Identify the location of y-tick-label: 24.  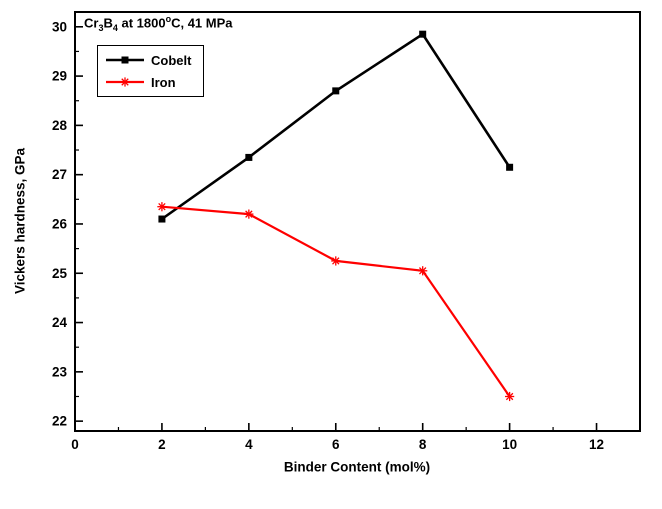
(60, 322).